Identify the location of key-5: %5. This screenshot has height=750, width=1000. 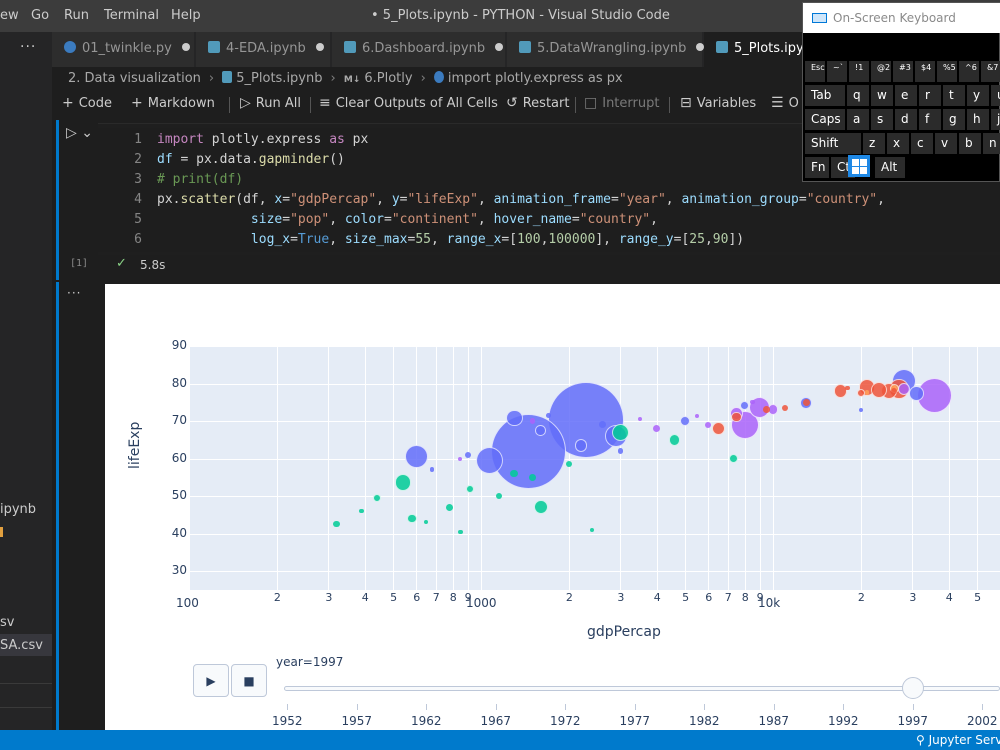
(947, 71).